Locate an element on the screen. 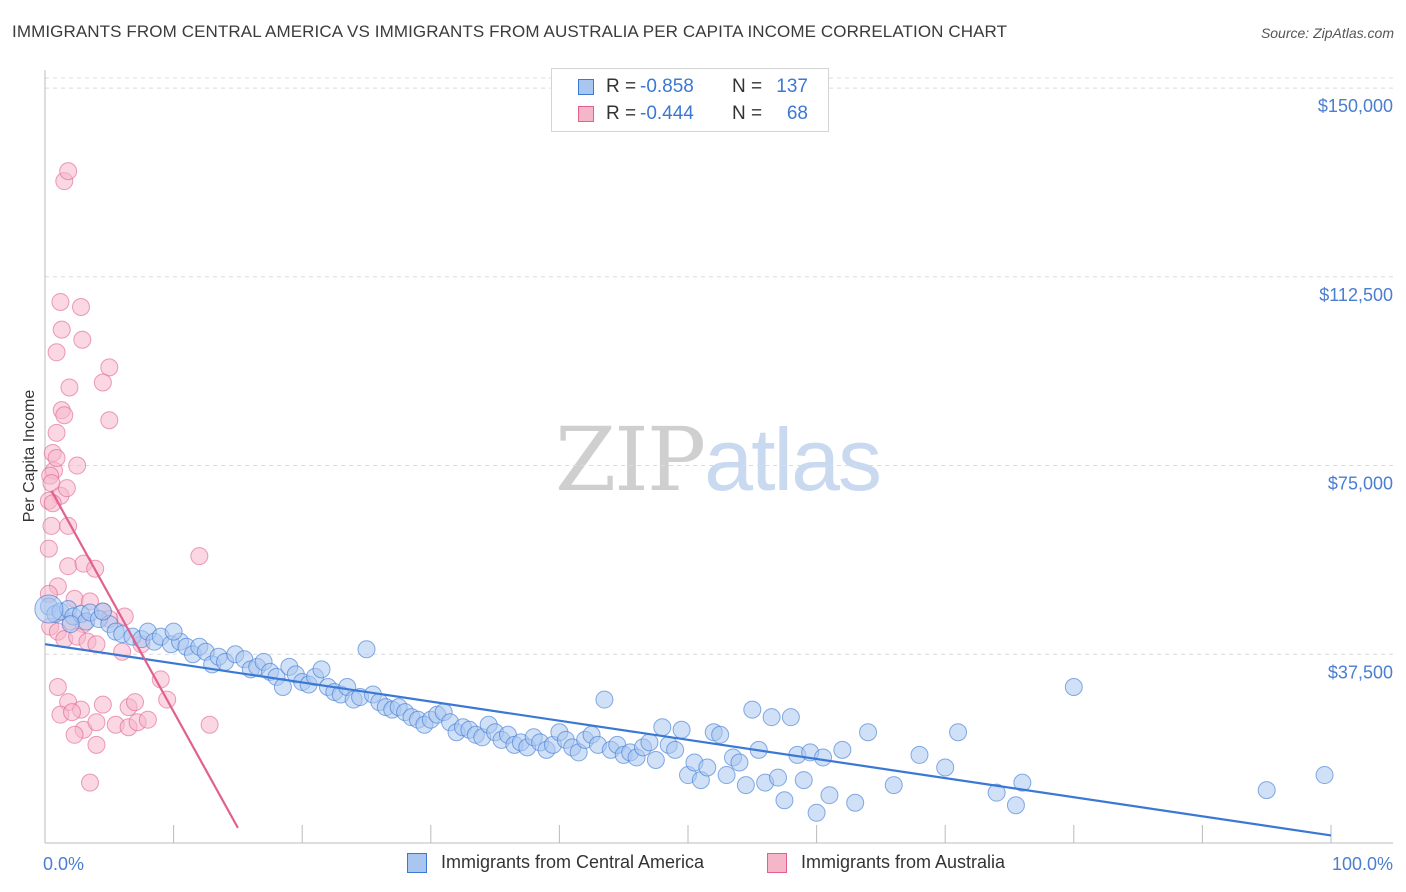 This screenshot has width=1406, height=892. legend-n-value: 137 is located at coordinates (792, 86).